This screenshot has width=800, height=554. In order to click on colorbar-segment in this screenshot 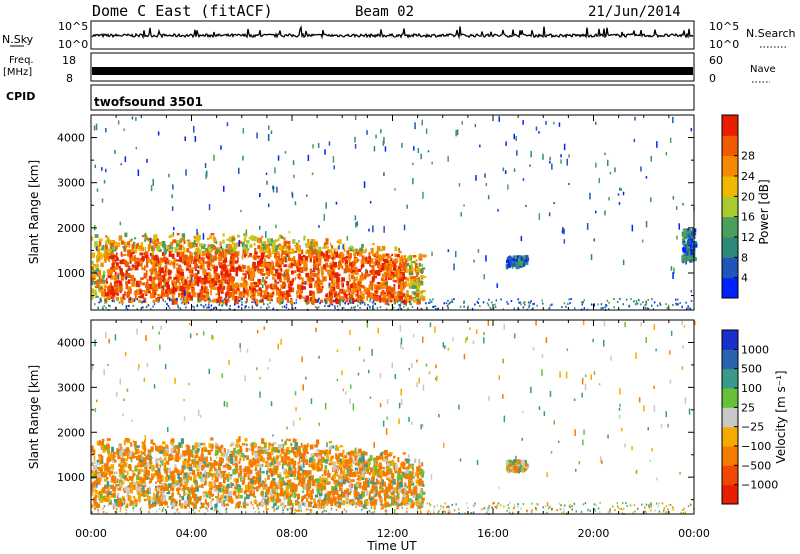, I will do `click(730, 268)`.